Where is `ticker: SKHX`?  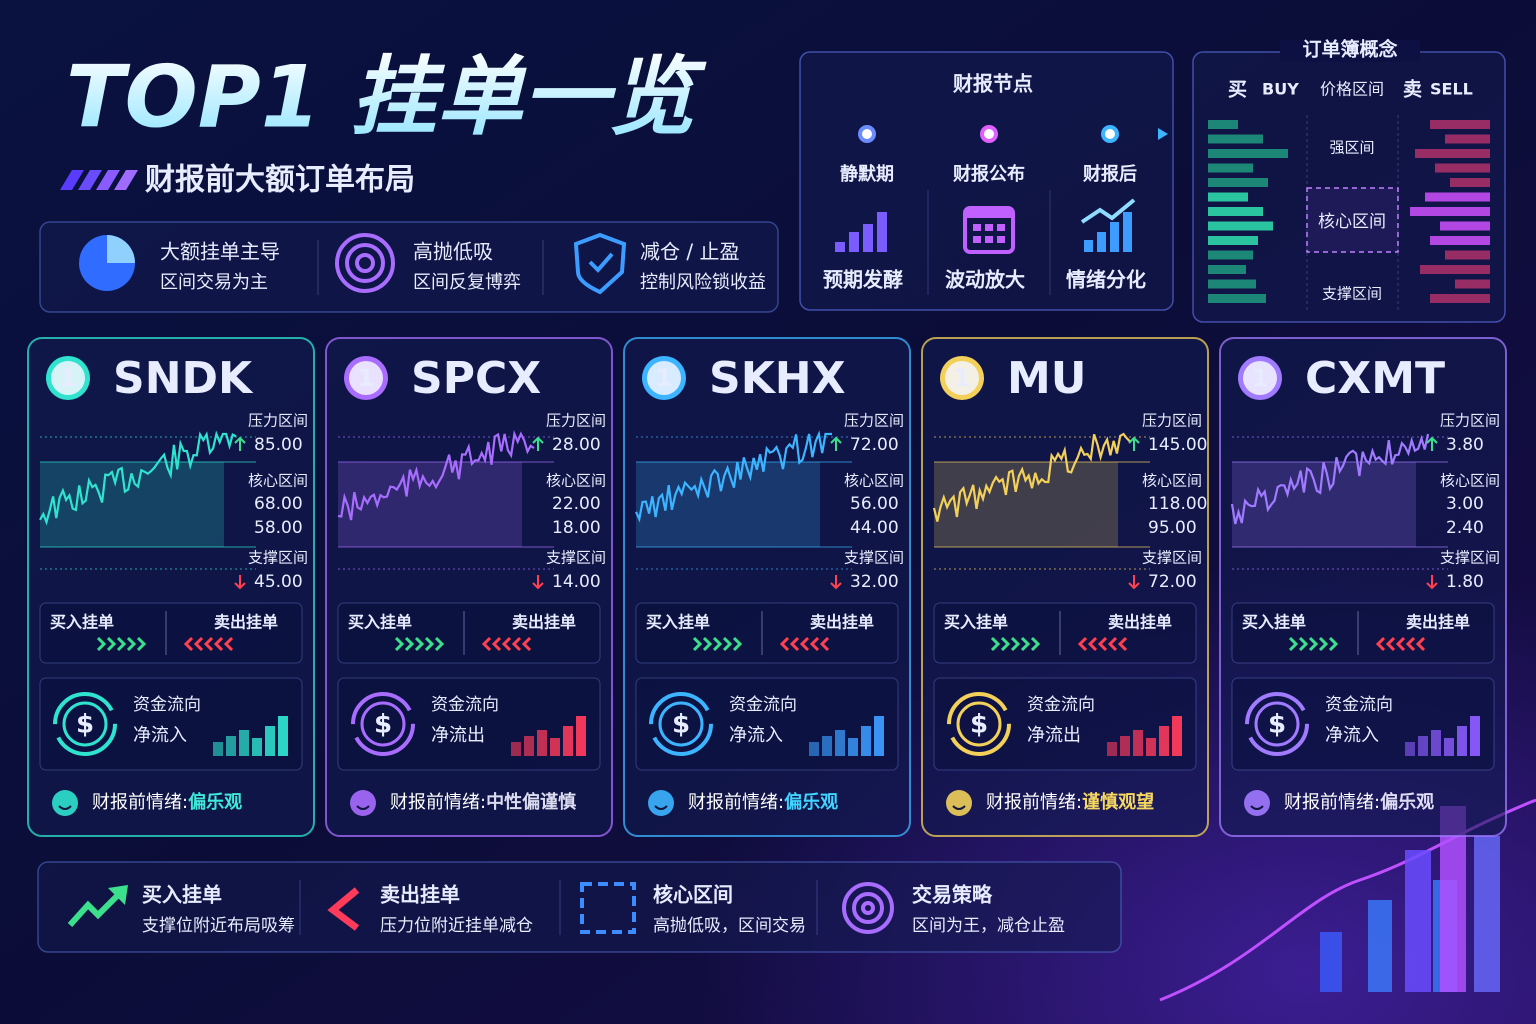
ticker: SKHX is located at coordinates (777, 378).